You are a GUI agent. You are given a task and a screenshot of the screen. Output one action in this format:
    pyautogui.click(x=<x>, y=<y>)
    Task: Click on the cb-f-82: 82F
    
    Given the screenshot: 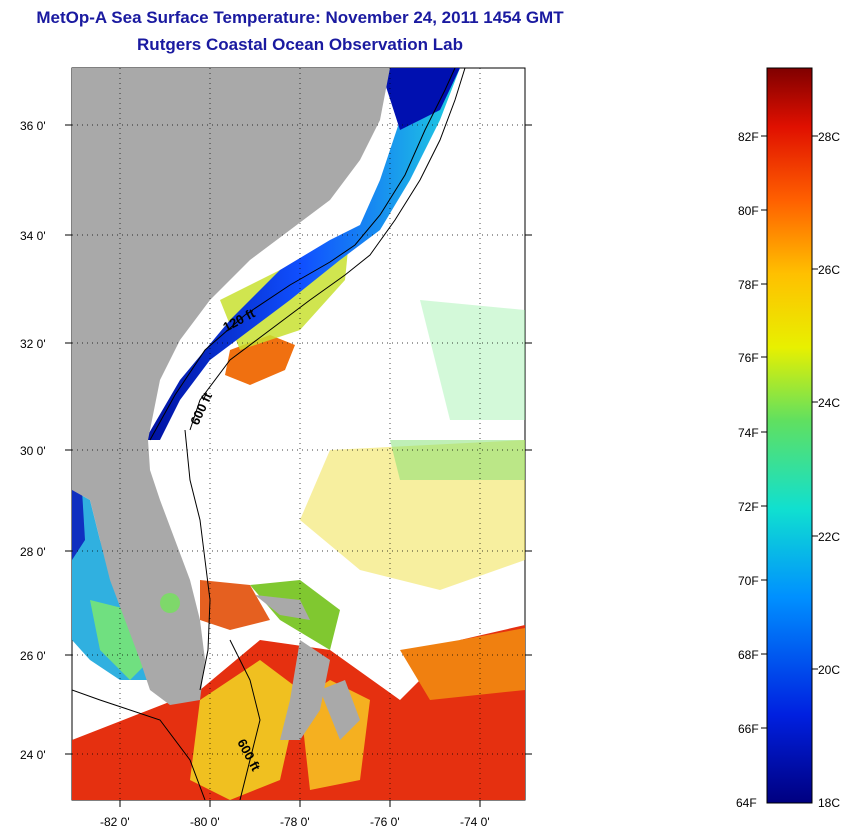 What is the action you would take?
    pyautogui.click(x=748, y=137)
    